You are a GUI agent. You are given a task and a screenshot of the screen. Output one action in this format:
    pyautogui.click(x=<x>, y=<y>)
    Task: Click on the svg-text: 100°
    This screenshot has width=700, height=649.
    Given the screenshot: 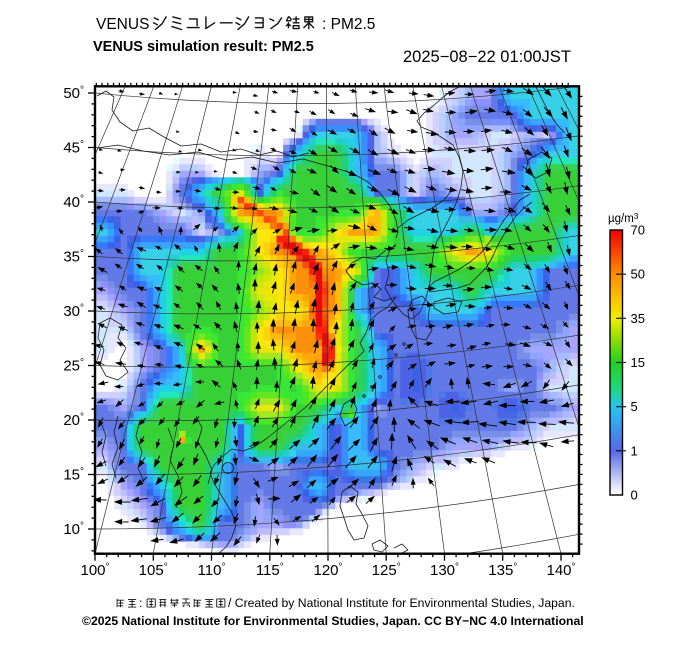 What is the action you would take?
    pyautogui.click(x=94, y=570)
    